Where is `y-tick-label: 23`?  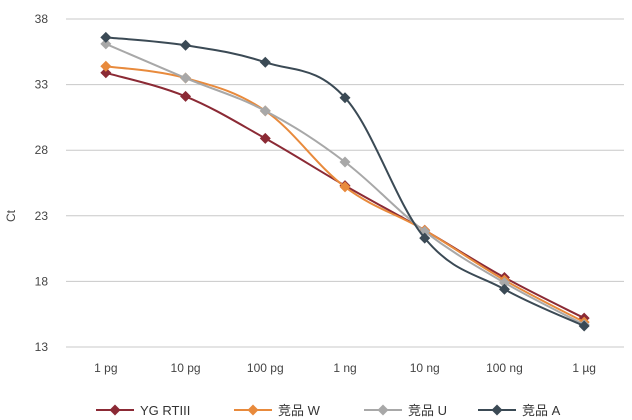 y-tick-label: 23 is located at coordinates (42, 216).